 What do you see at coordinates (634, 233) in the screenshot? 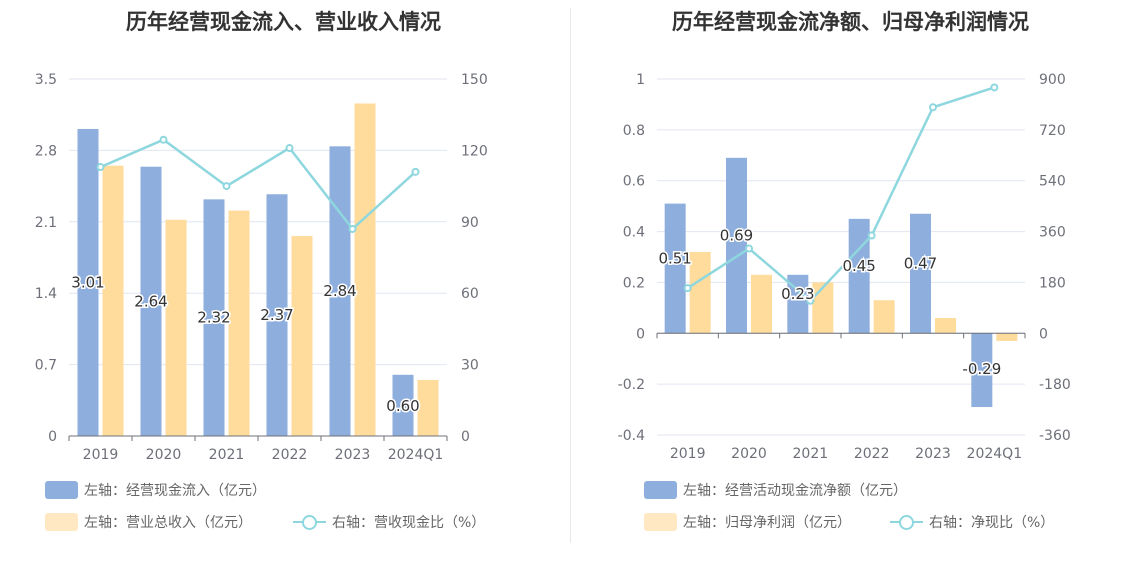
I see `y-axis-left-tick-label: 0.4` at bounding box center [634, 233].